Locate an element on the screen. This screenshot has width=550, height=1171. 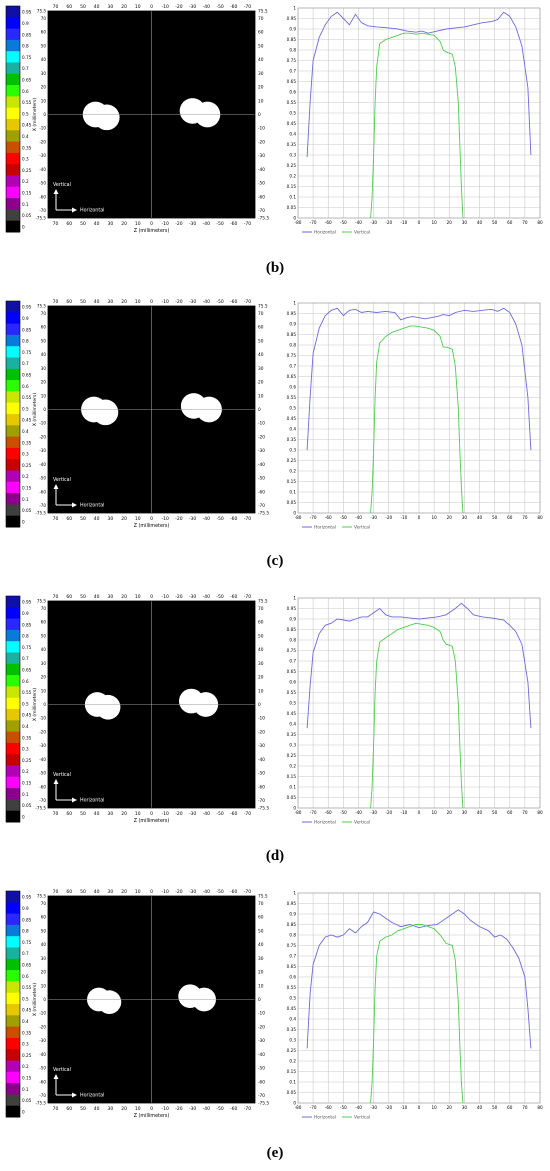
profile-y-tick-label: 0.1 is located at coordinates (292, 197).